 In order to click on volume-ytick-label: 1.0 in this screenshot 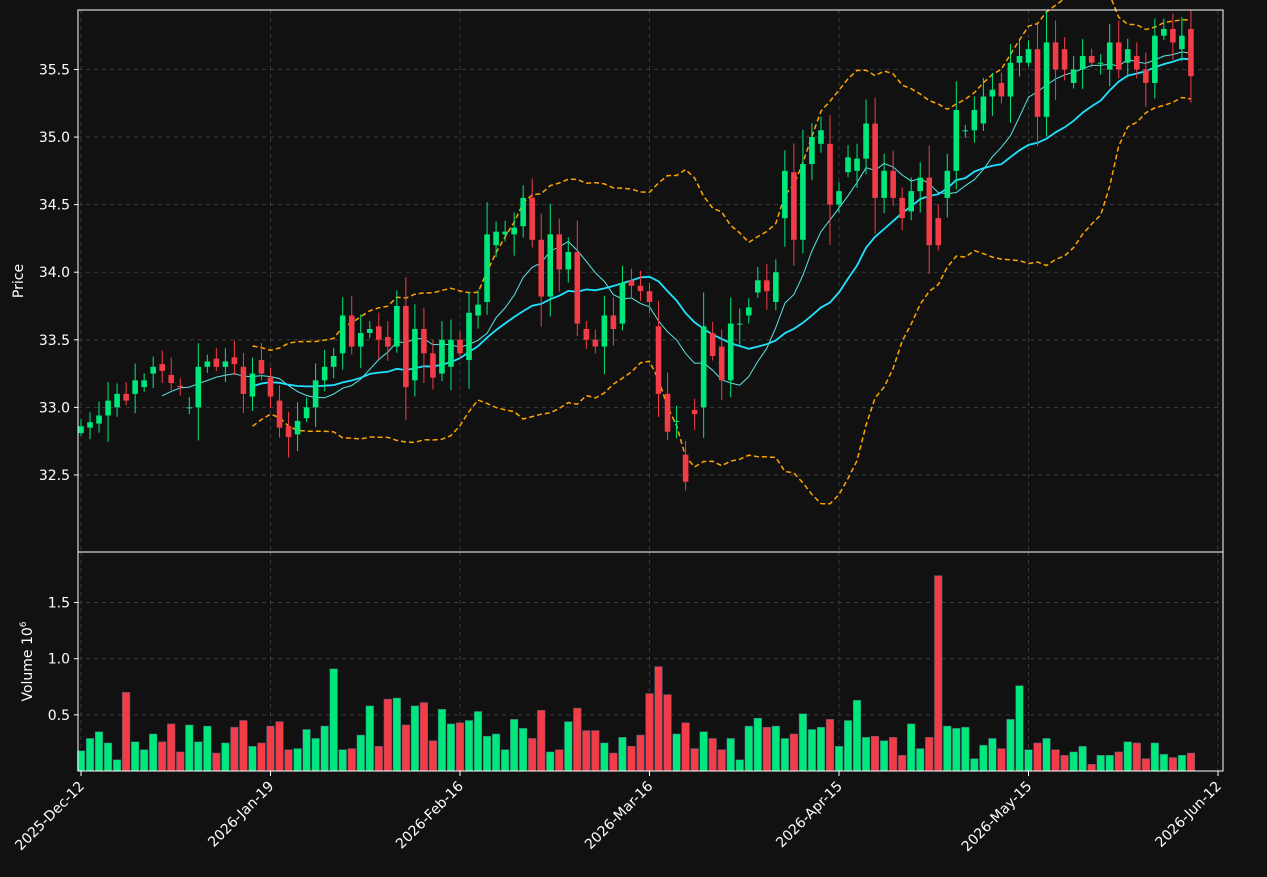, I will do `click(59, 660)`.